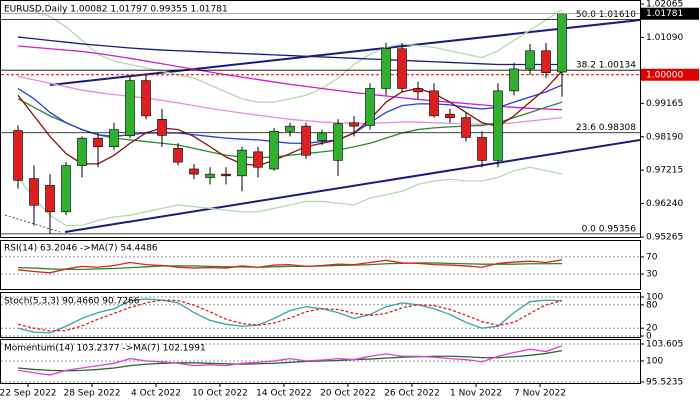  Describe the element at coordinates (664, 171) in the screenshot. I see `y-tick-label: 0.97215` at that location.